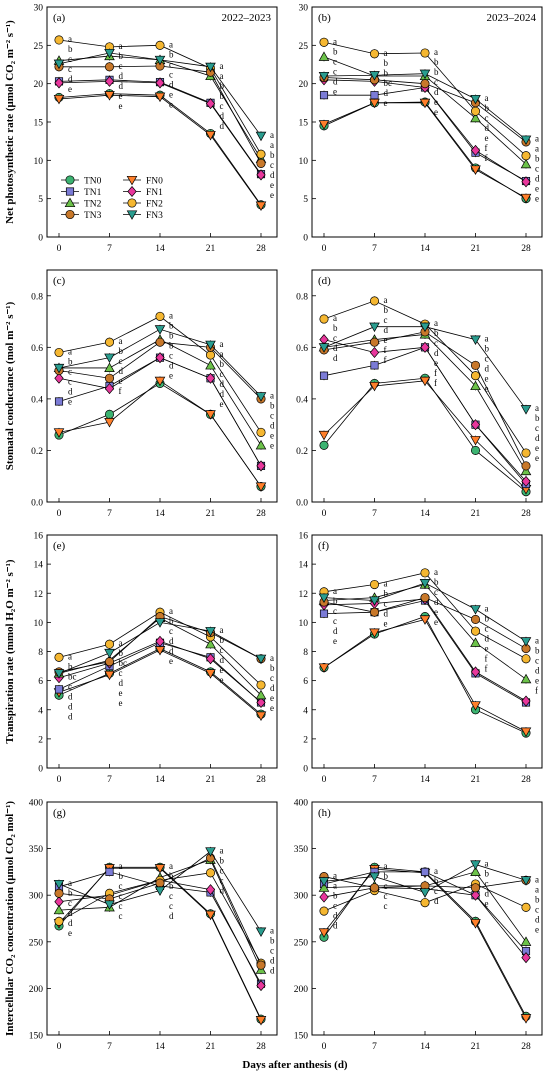 Image resolution: width=550 pixels, height=1084 pixels. Describe the element at coordinates (160, 363) in the screenshot. I see `series-FN3` at that location.